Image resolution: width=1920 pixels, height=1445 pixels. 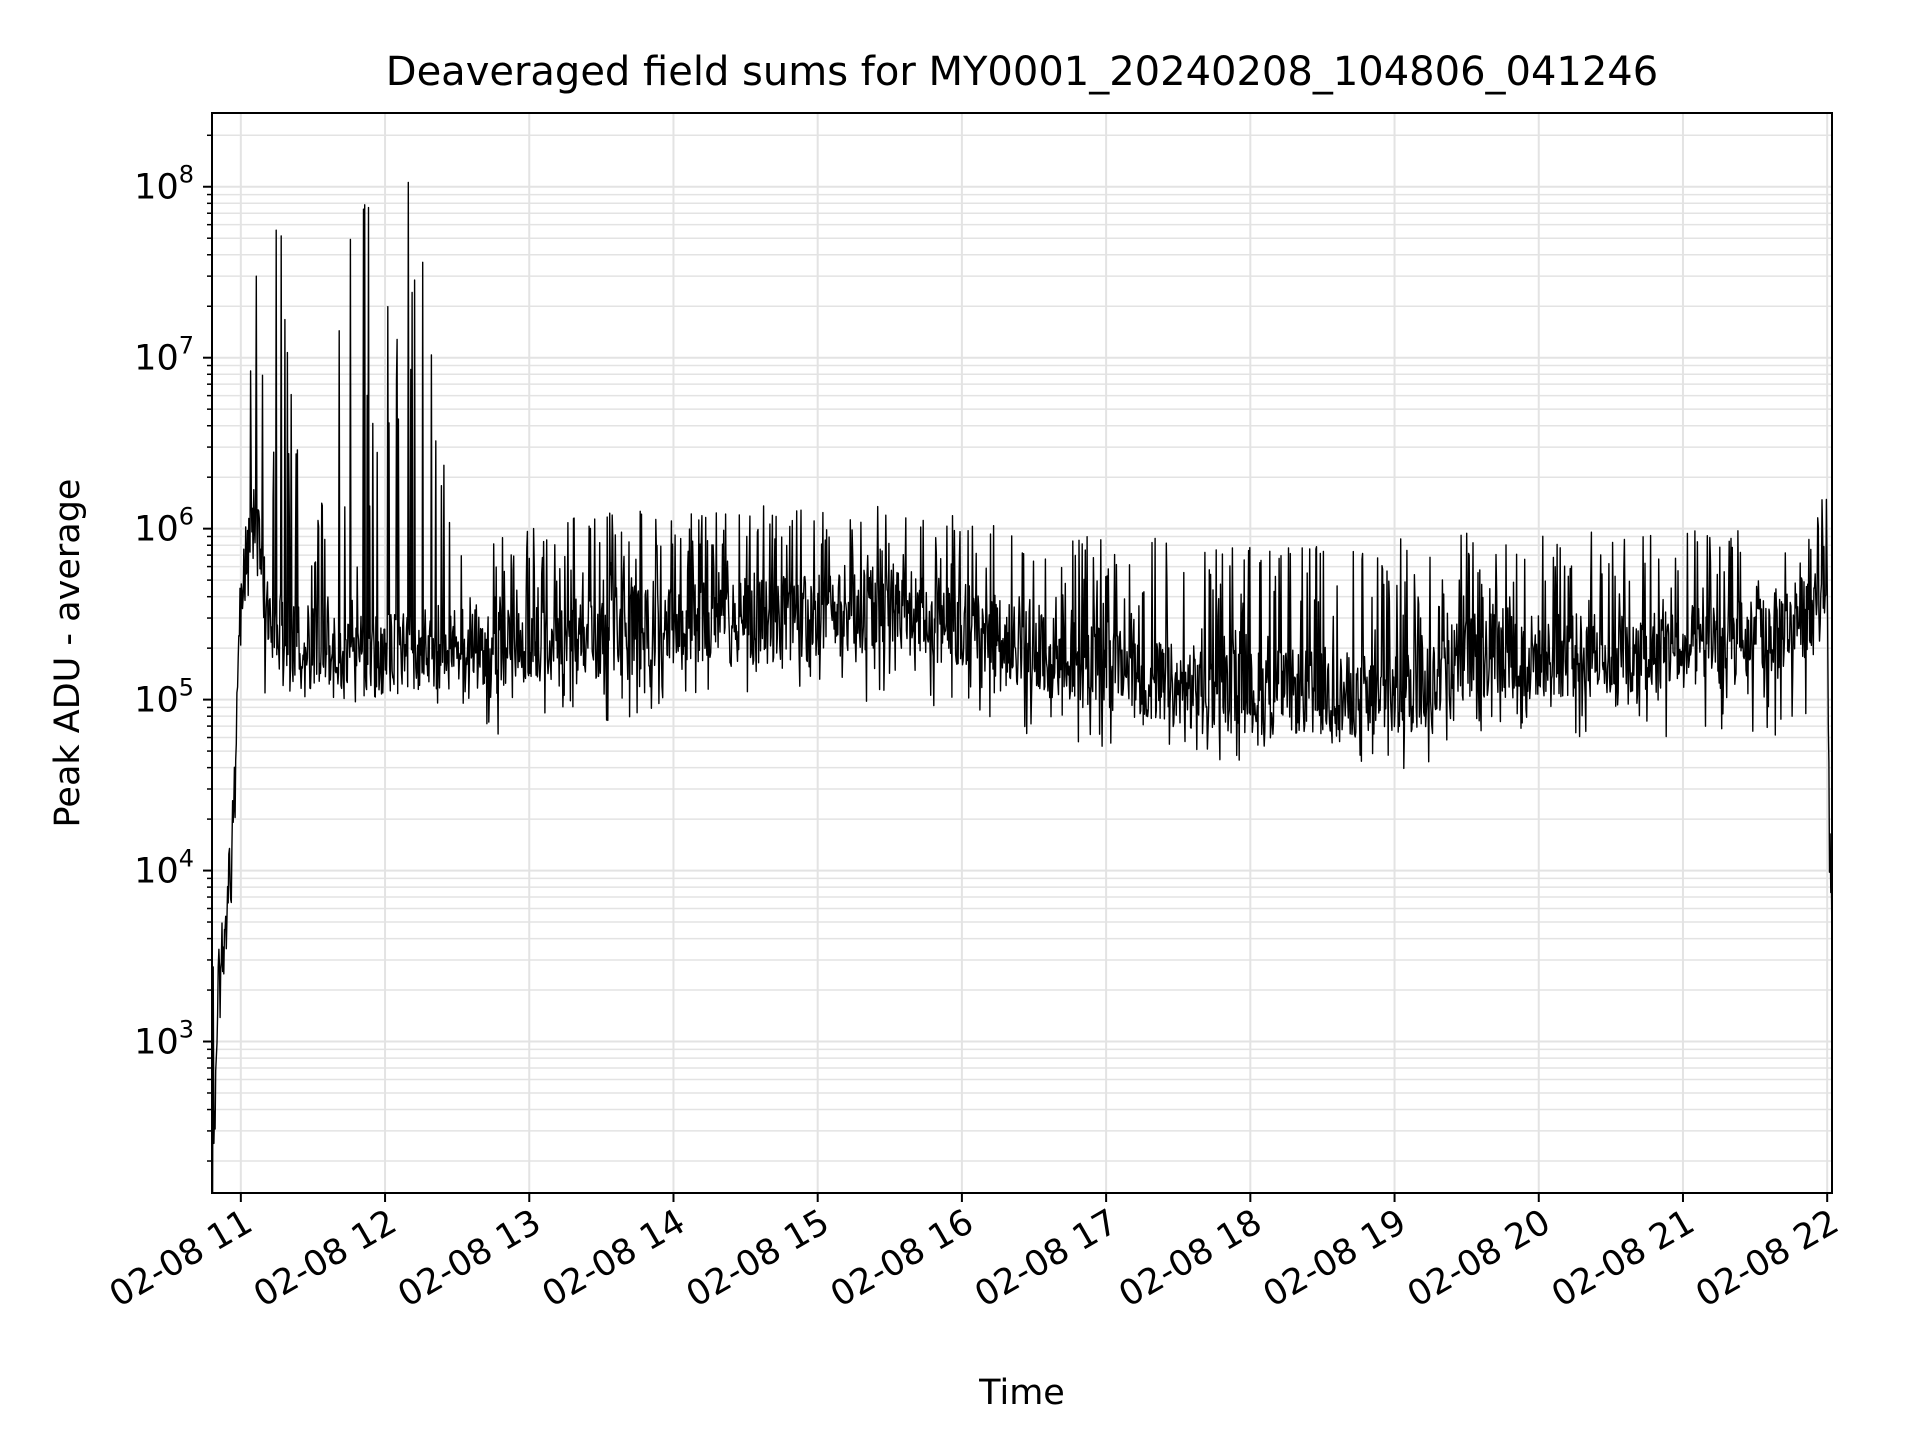 I want to click on y-tick-label: 10⁵, so click(x=164, y=697).